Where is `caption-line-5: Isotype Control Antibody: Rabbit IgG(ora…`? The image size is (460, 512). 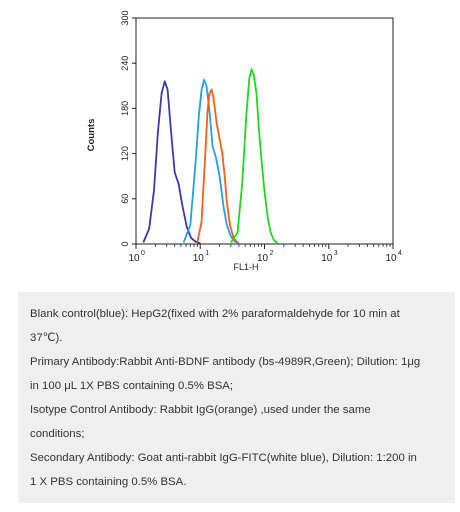 caption-line-5: Isotype Control Antibody: Rabbit IgG(ora… is located at coordinates (200, 410).